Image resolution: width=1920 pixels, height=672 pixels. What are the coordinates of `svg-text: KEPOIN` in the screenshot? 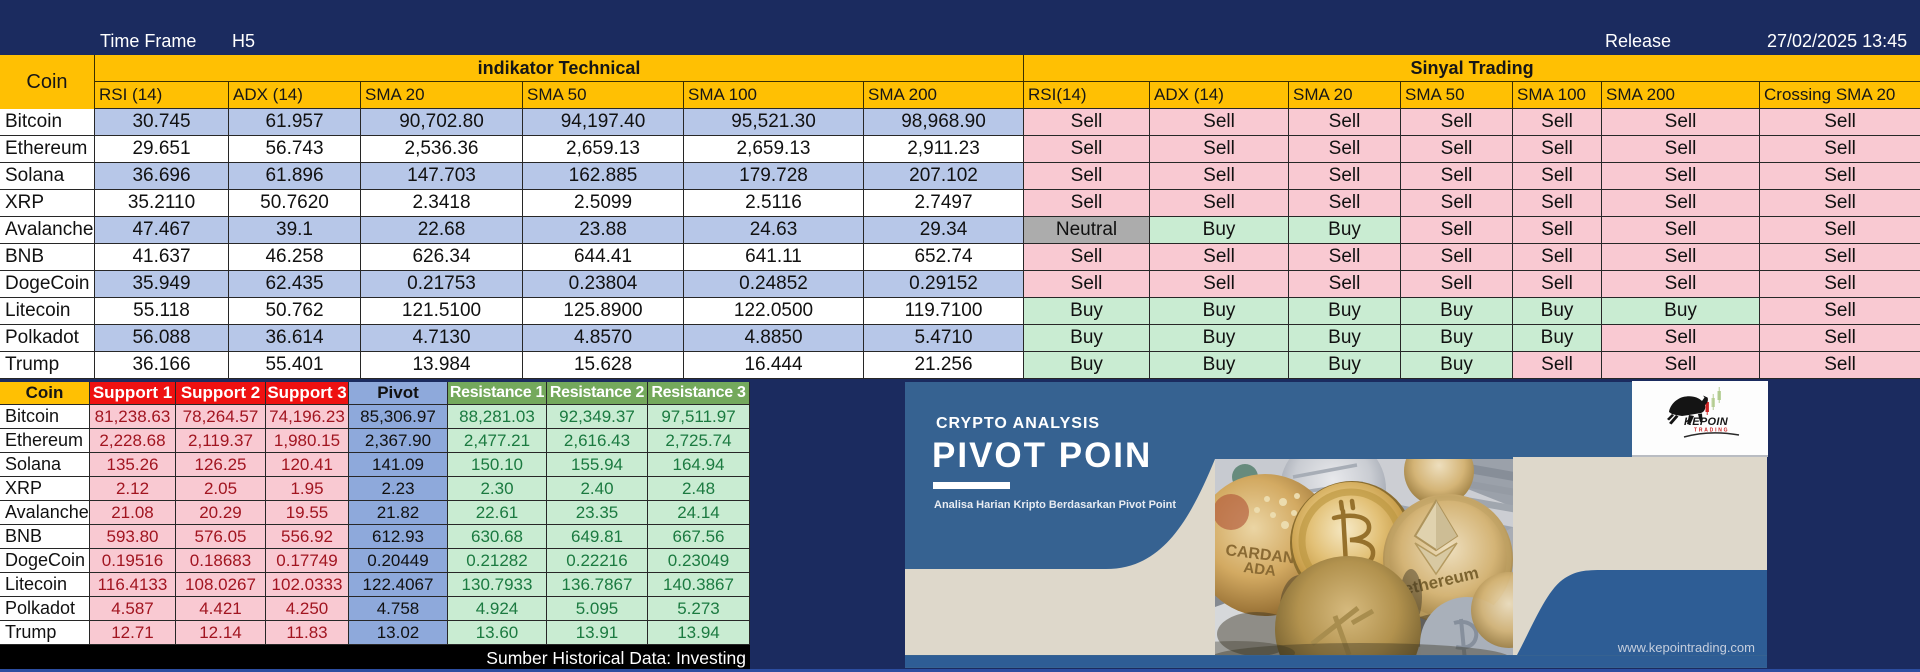 It's located at (1706, 422).